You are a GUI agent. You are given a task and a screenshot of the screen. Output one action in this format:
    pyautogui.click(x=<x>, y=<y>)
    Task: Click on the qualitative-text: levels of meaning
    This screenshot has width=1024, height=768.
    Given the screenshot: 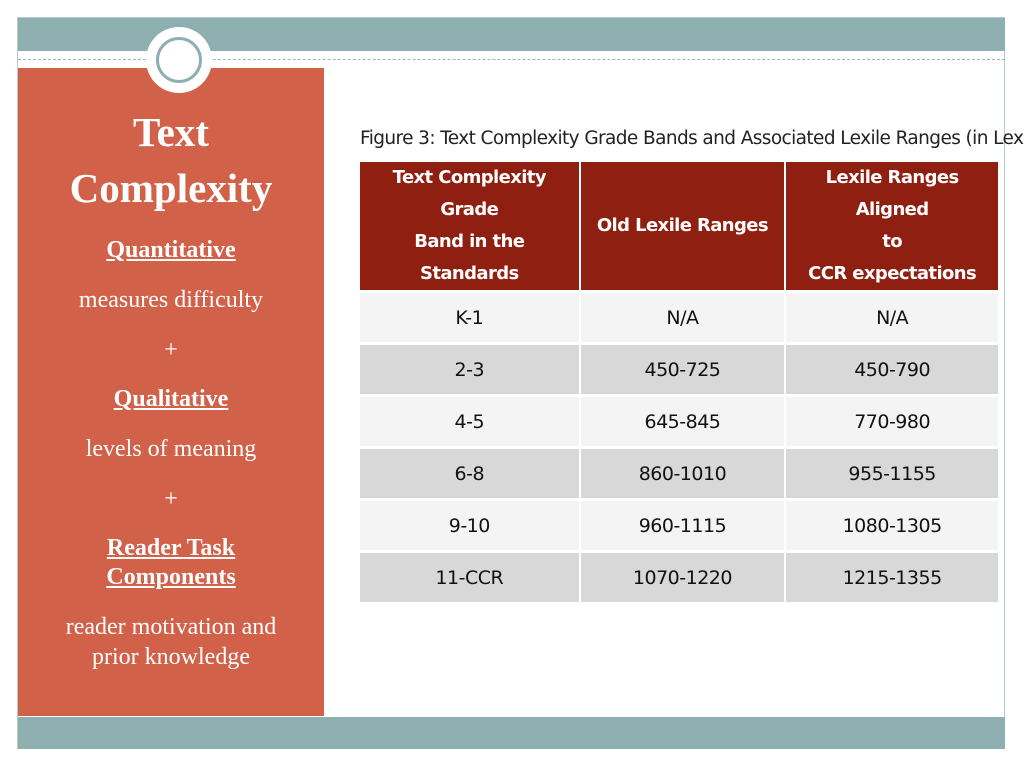 What is the action you would take?
    pyautogui.click(x=171, y=449)
    